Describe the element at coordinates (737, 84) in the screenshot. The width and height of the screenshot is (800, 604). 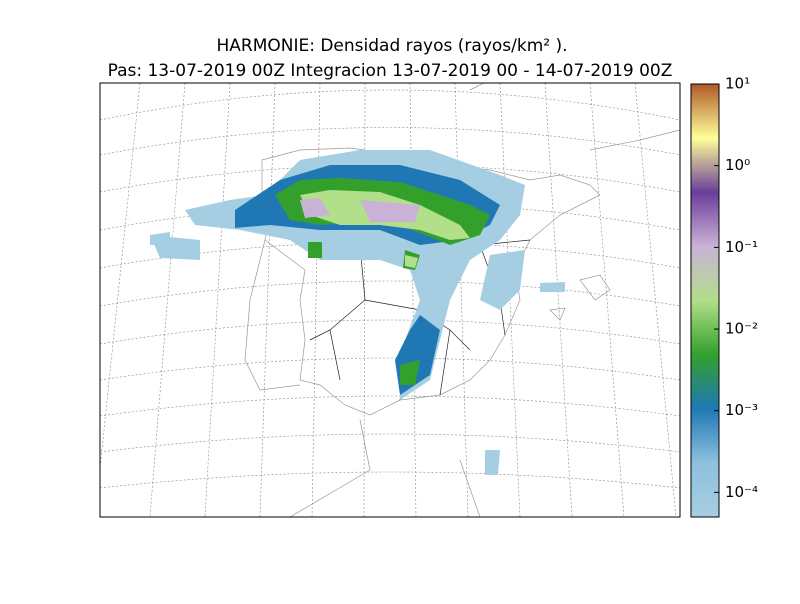
I see `colorbar-tick-label: 10¹` at that location.